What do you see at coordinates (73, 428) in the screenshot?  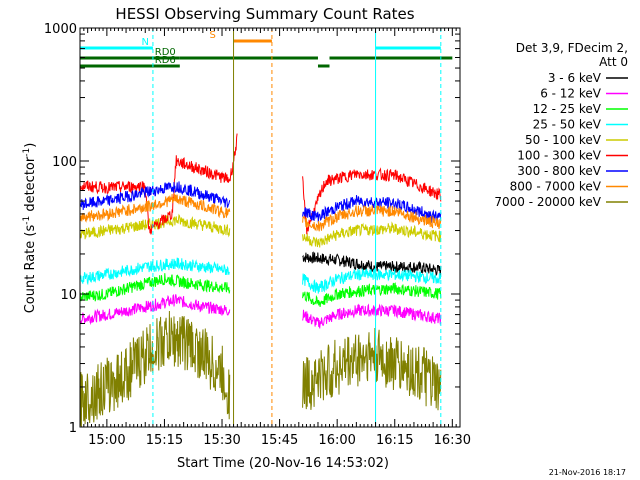 I see `y-tick-label: 1` at bounding box center [73, 428].